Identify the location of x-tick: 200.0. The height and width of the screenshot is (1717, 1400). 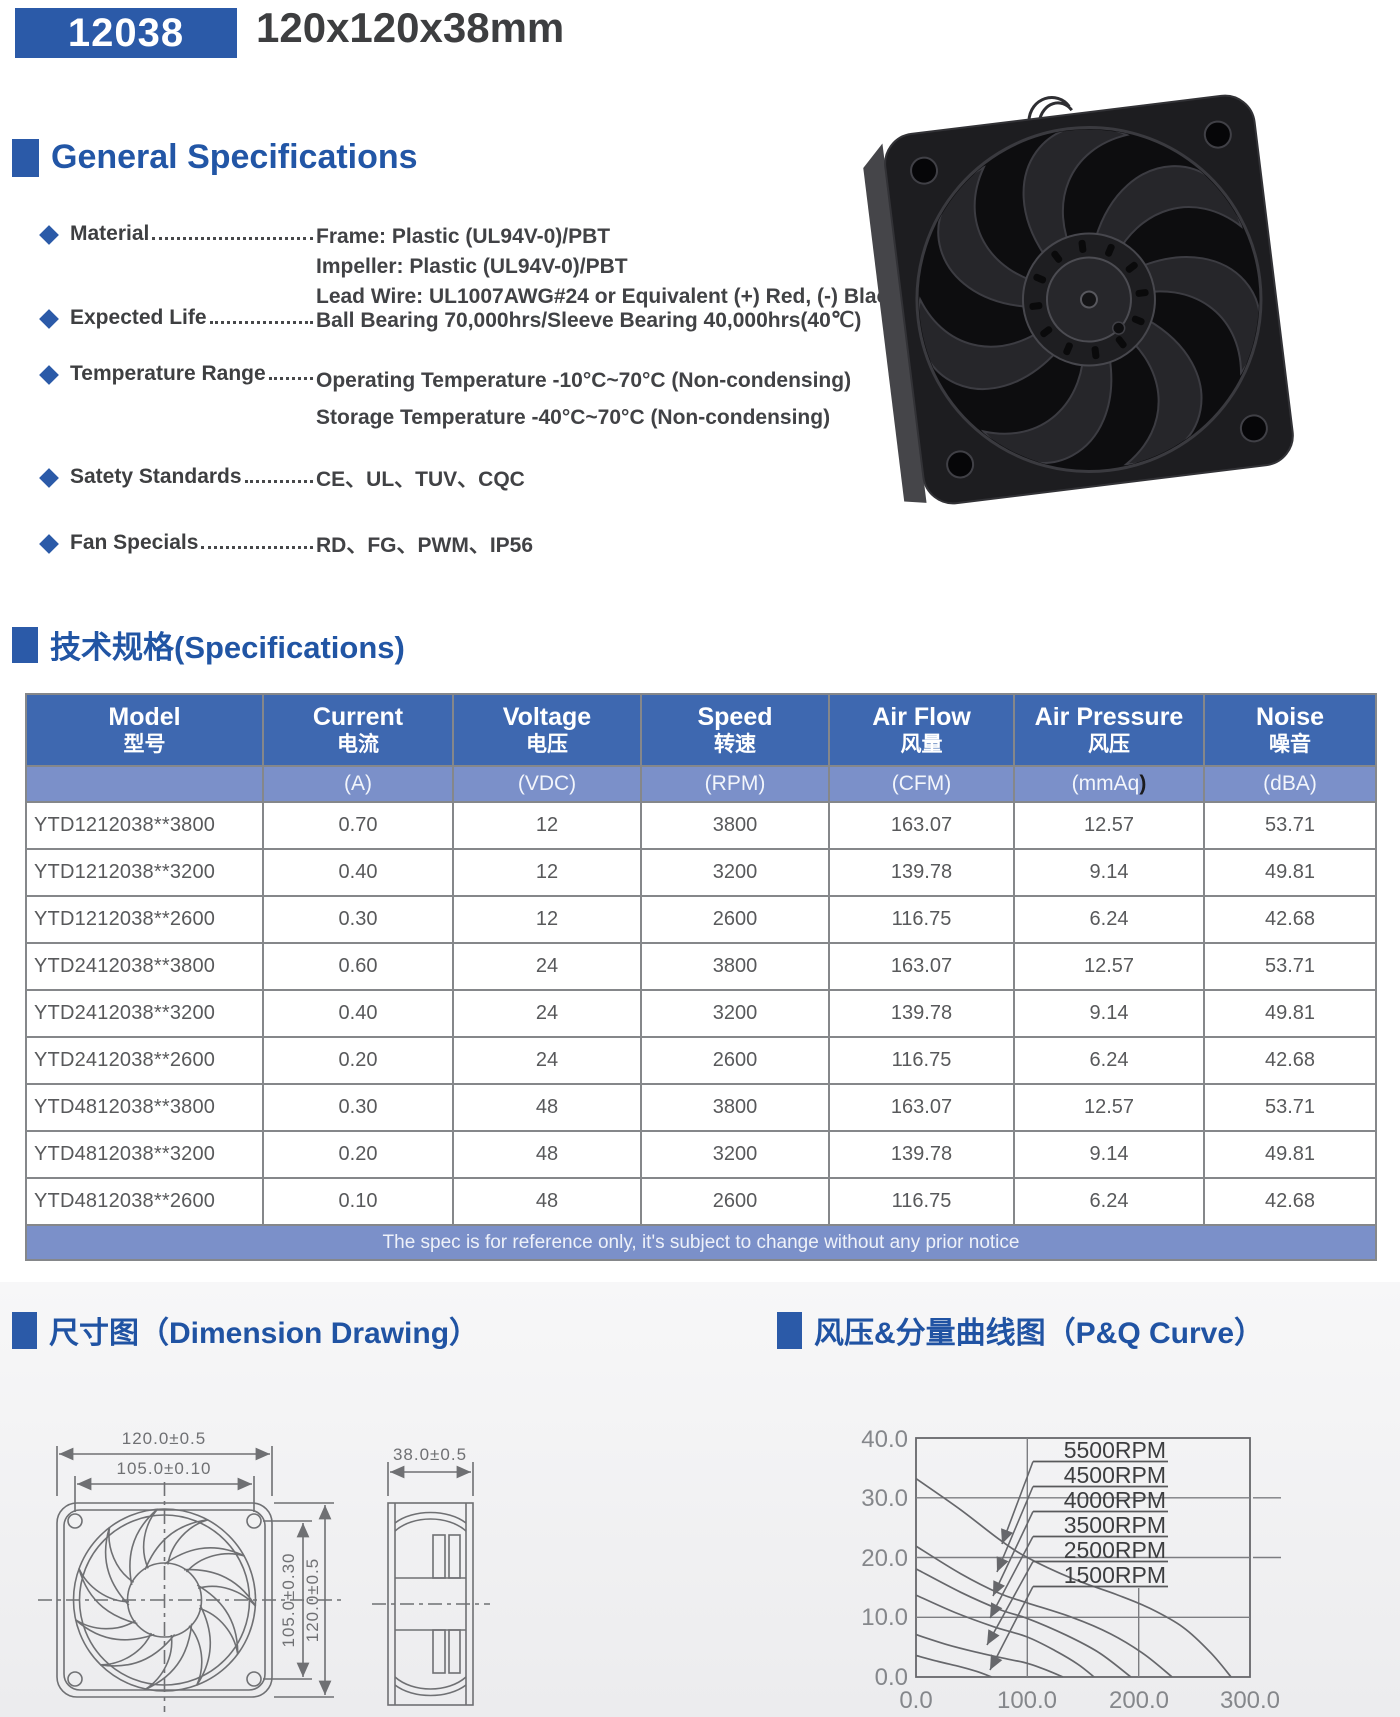
(1139, 1700).